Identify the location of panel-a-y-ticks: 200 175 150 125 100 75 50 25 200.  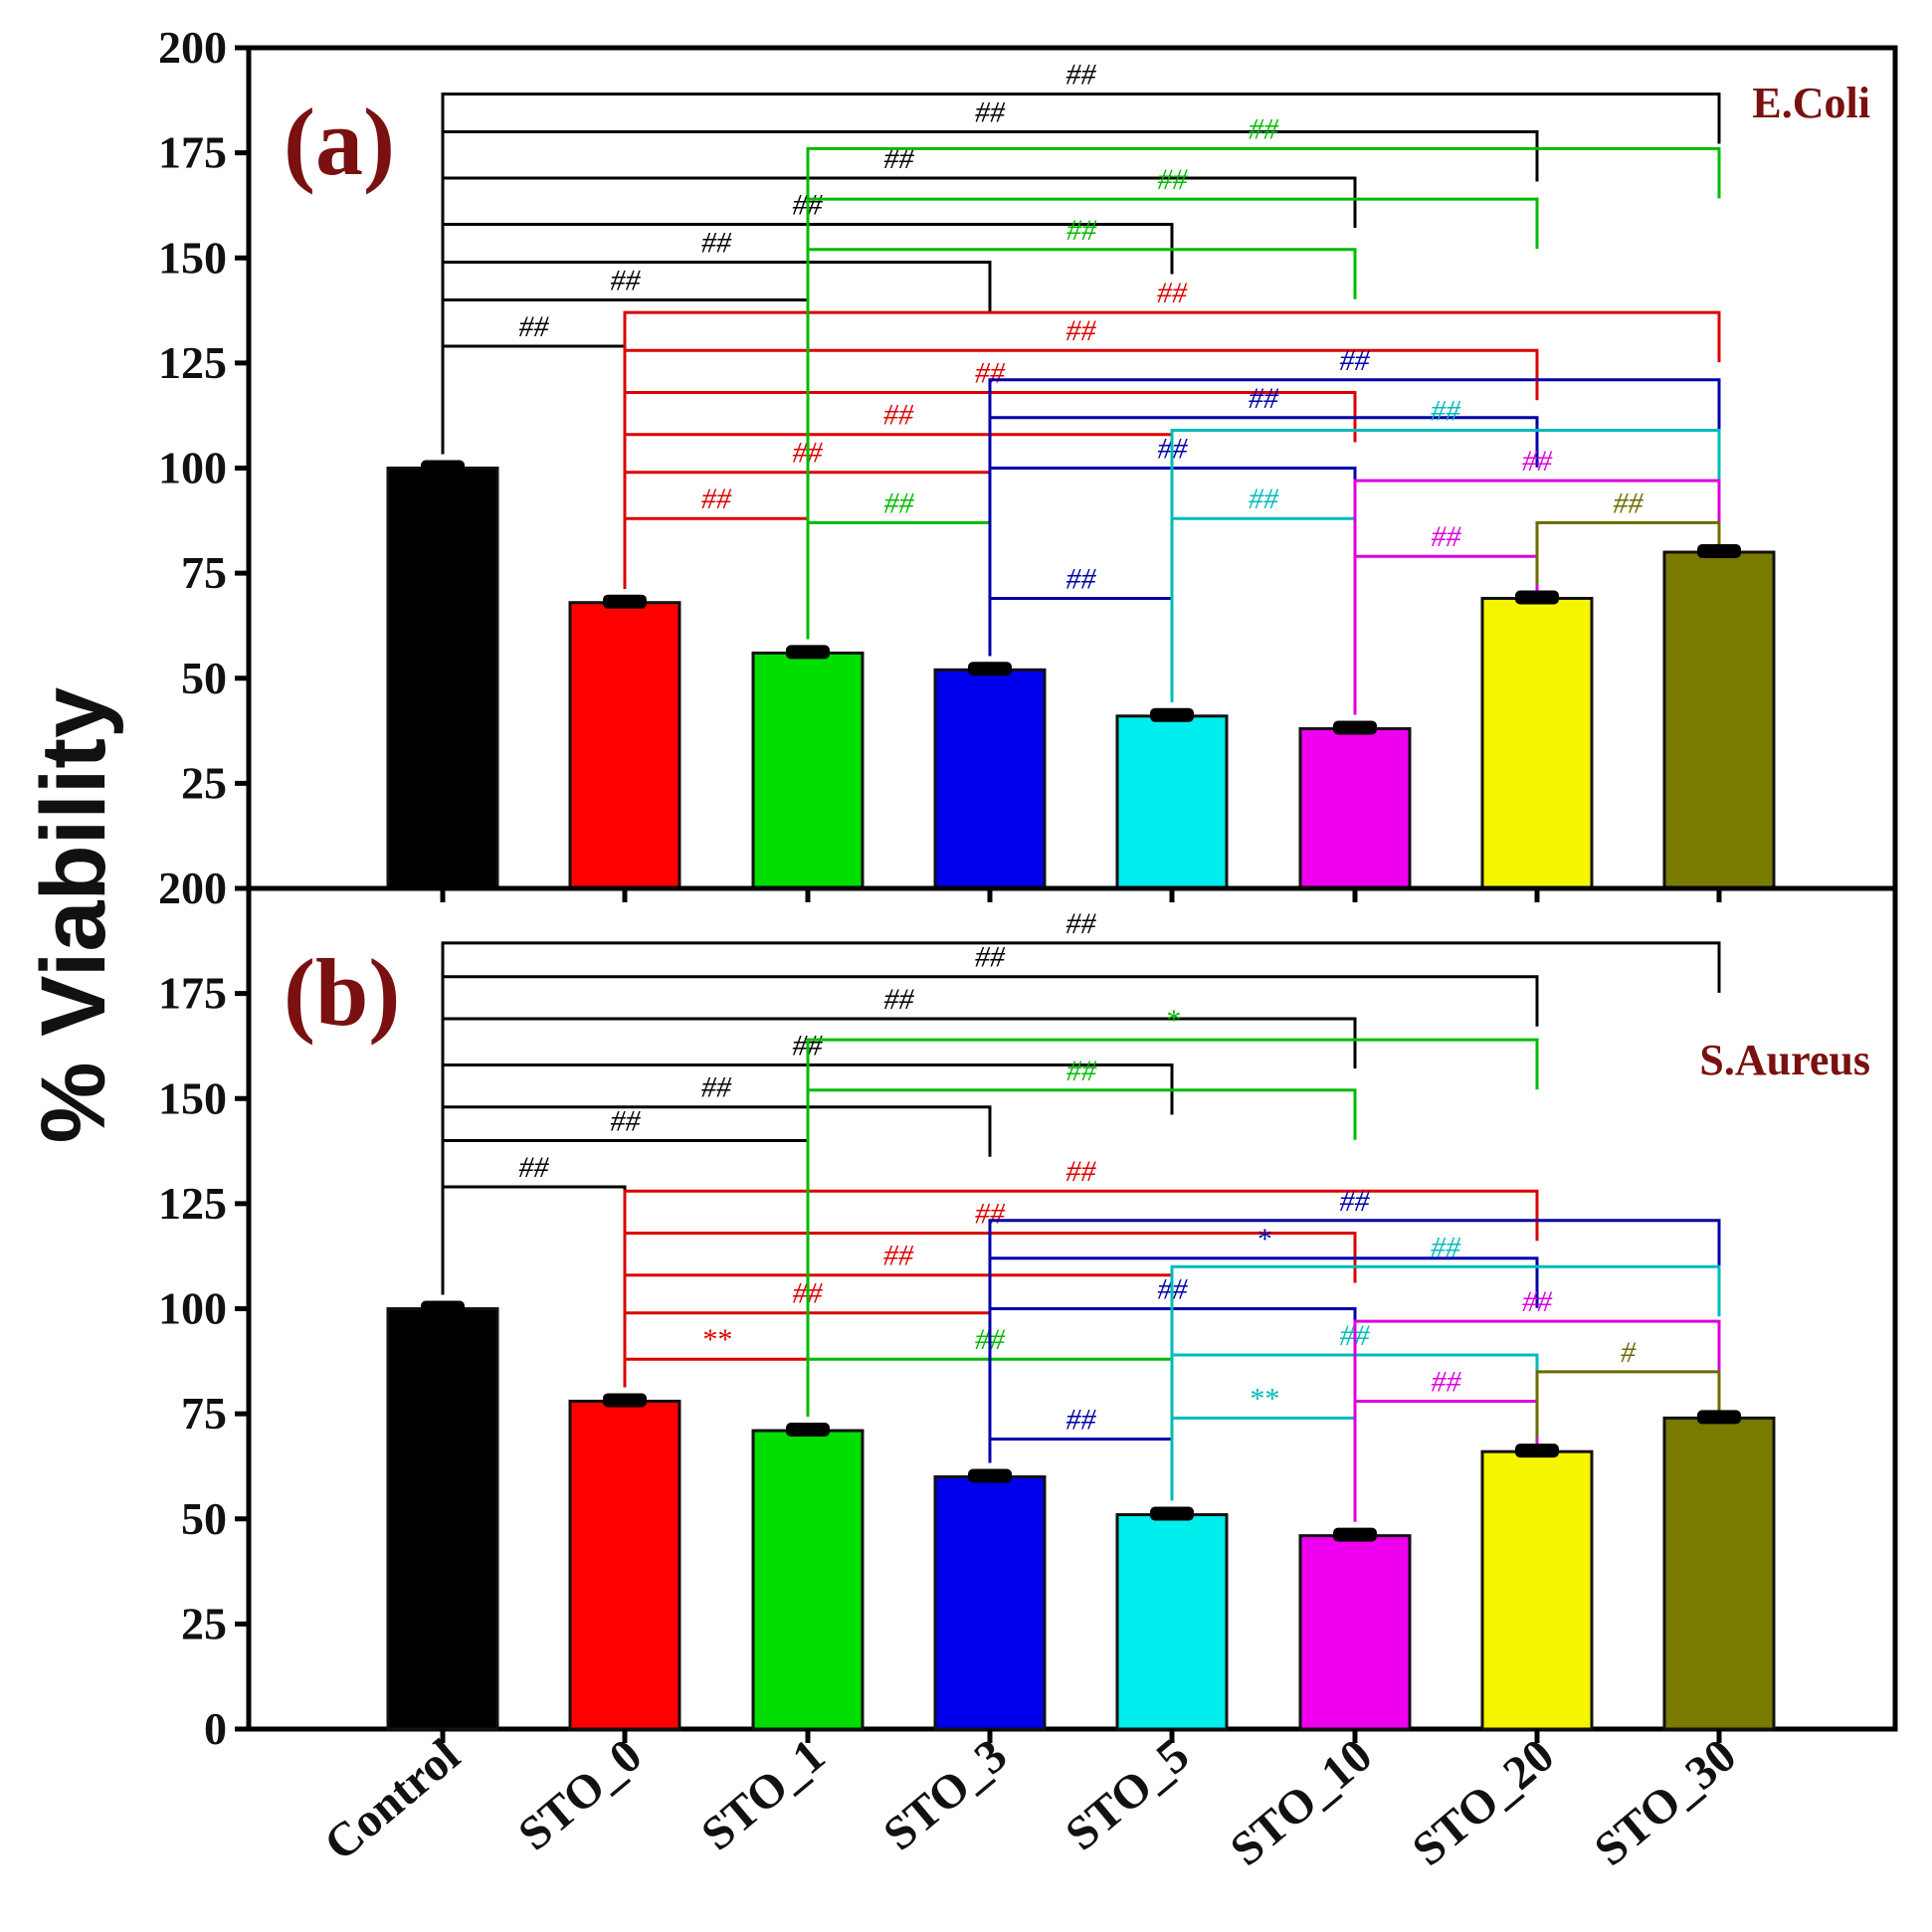
(203, 467).